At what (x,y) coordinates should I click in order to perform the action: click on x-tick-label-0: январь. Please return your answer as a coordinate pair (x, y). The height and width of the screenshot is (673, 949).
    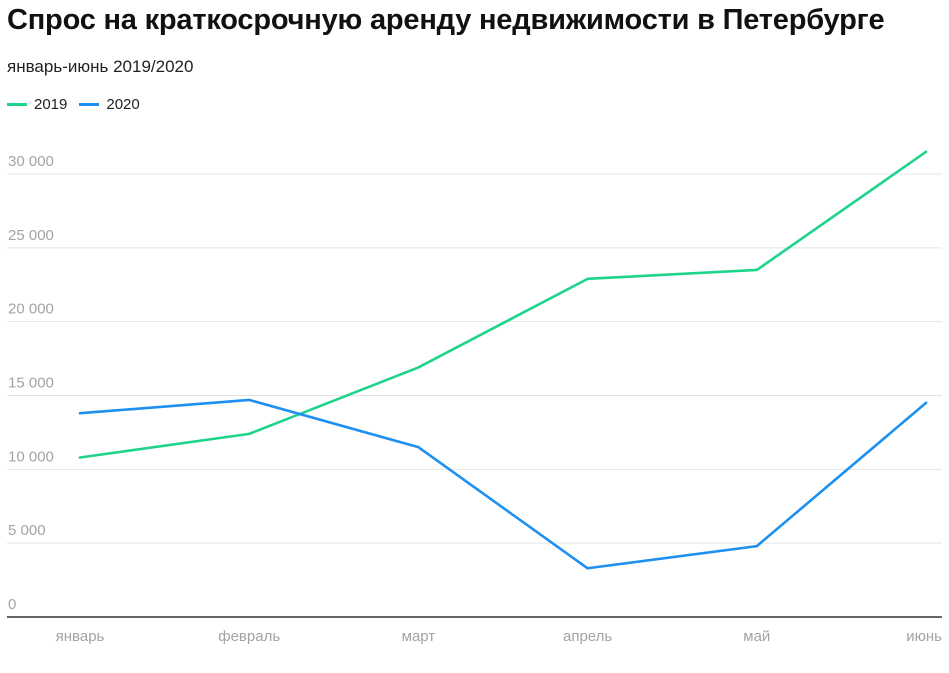
    Looking at the image, I should click on (80, 636).